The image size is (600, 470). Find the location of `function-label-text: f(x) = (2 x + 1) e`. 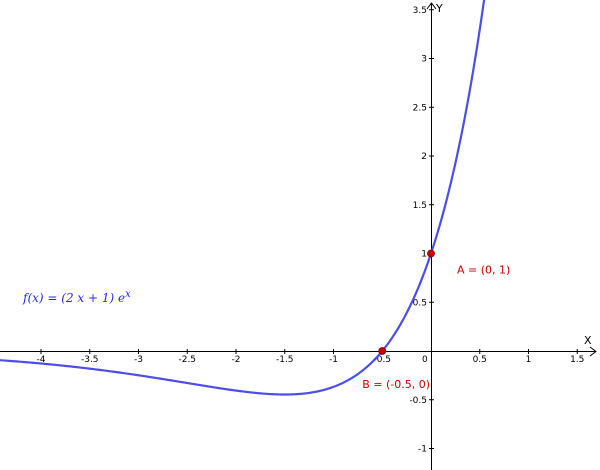

function-label-text: f(x) = (2 x + 1) e is located at coordinates (74, 298).